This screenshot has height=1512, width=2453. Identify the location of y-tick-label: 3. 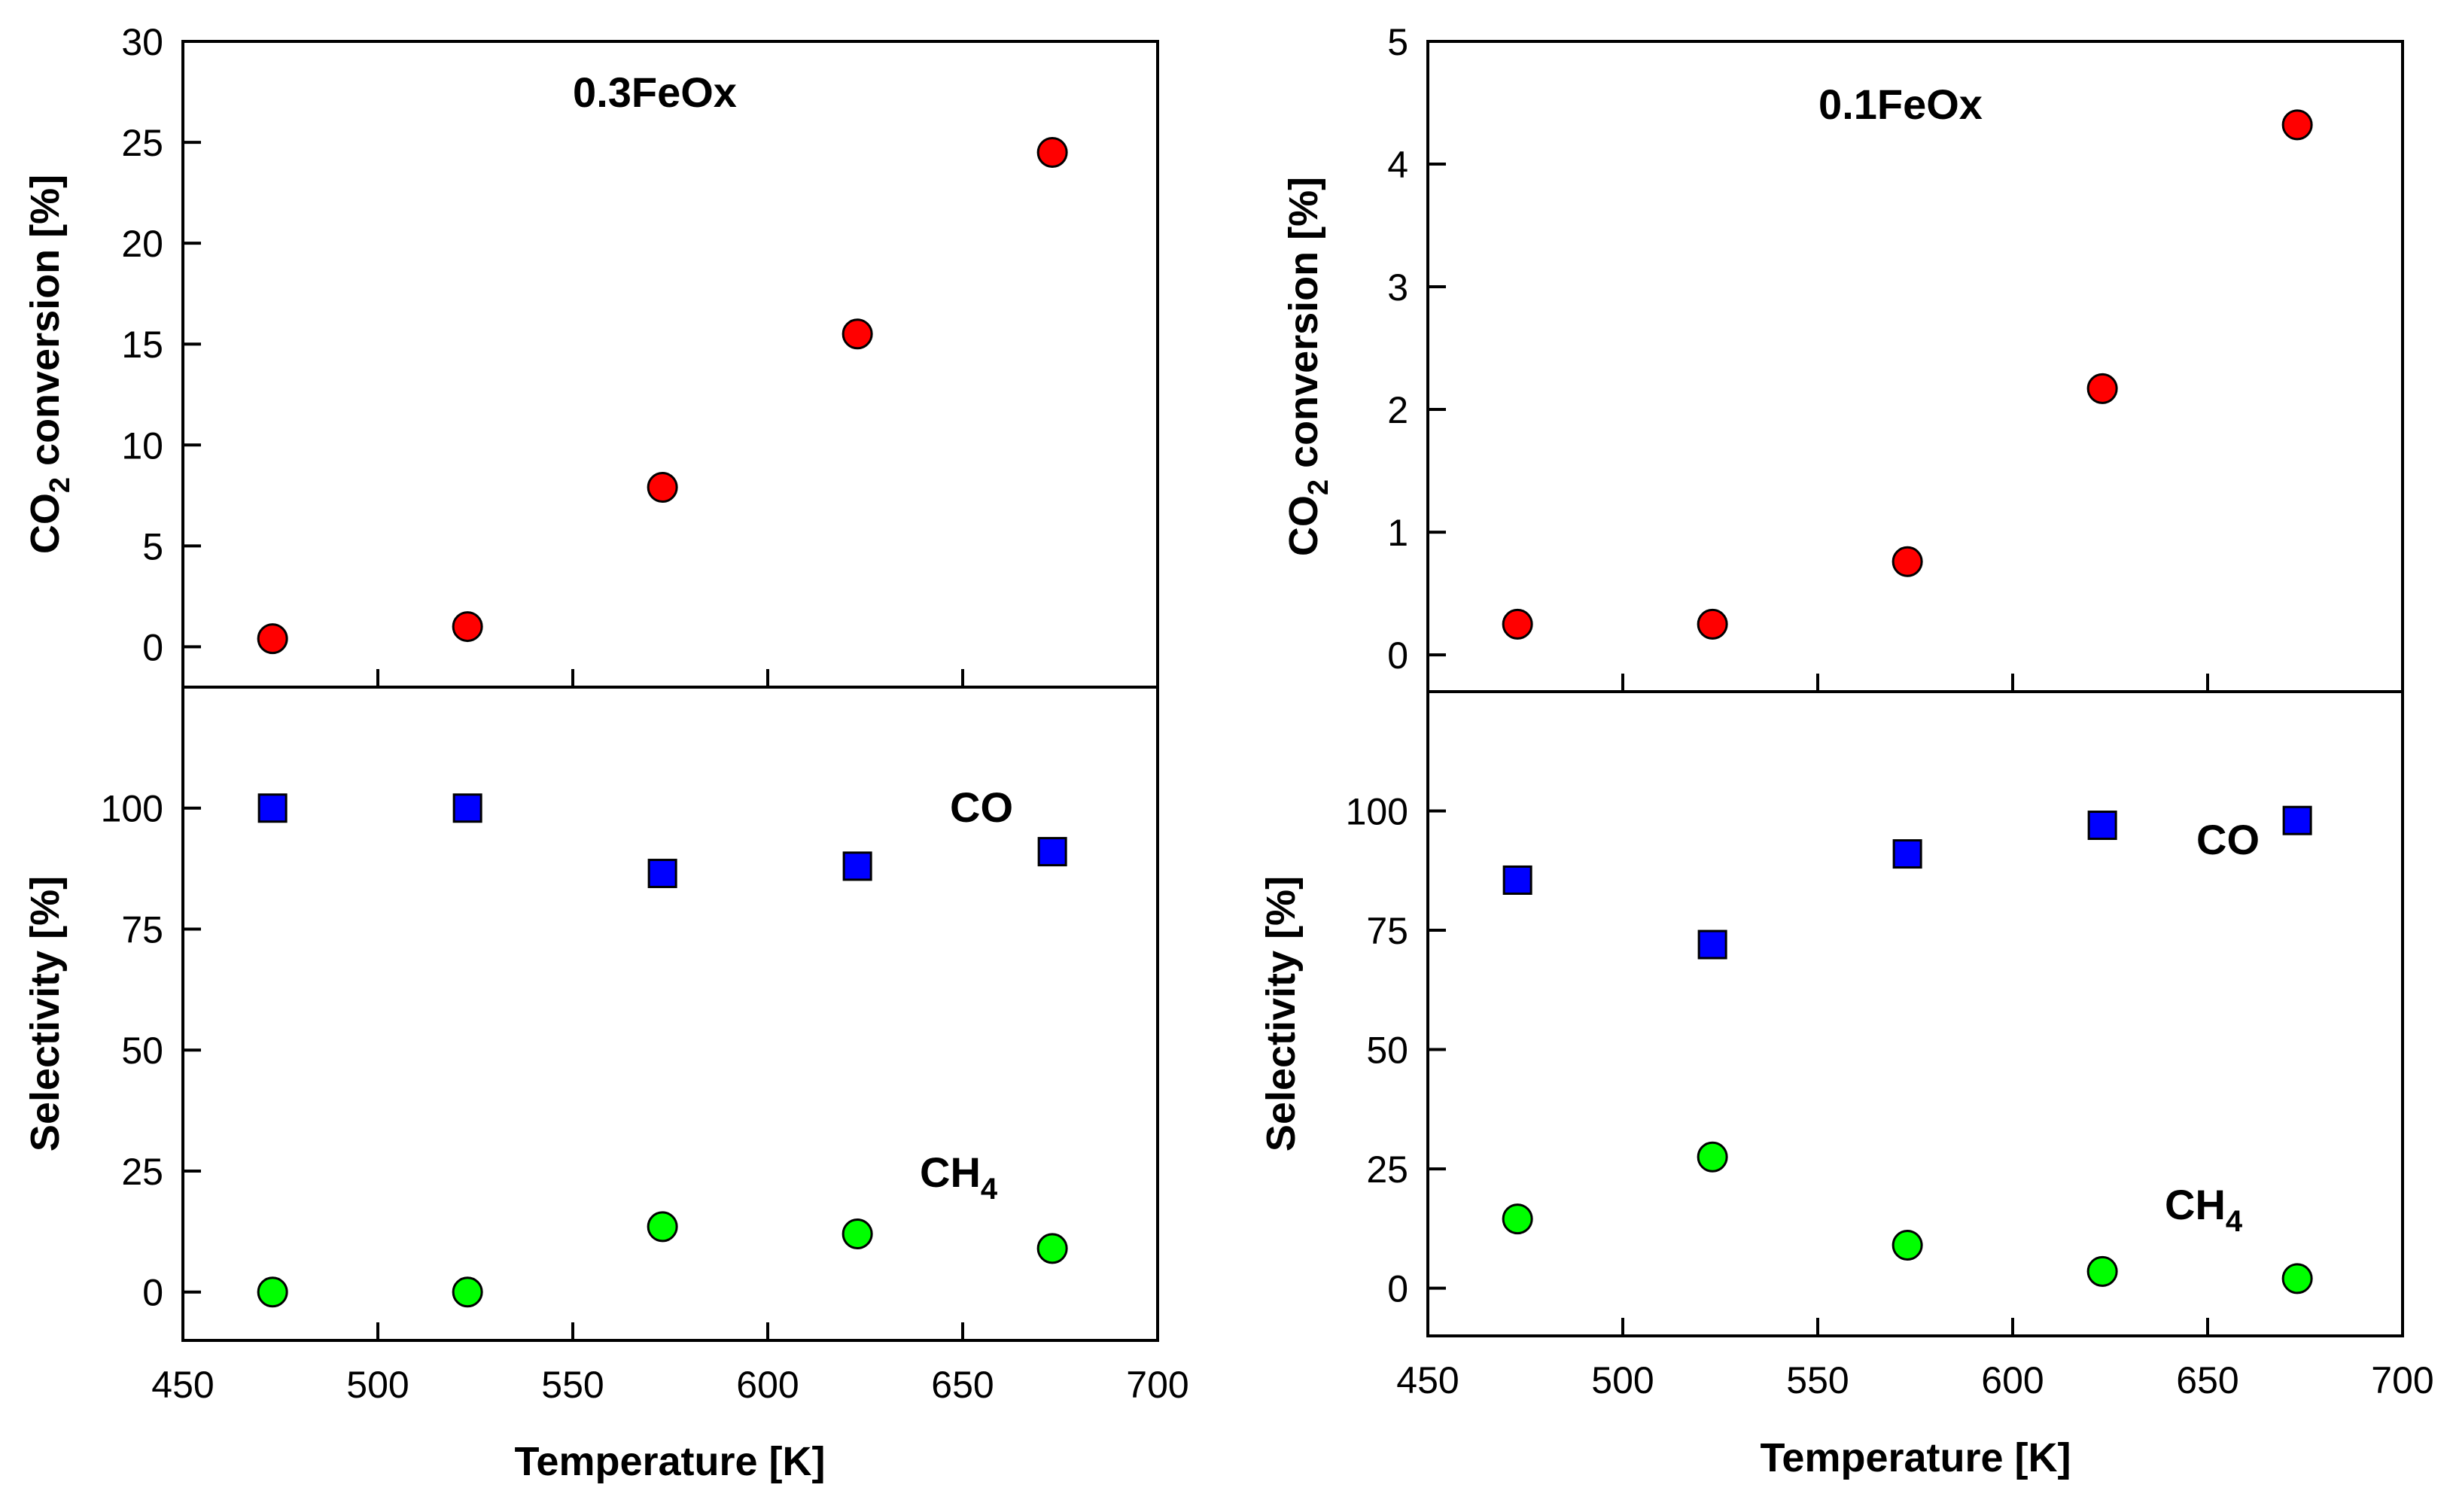
(1397, 288).